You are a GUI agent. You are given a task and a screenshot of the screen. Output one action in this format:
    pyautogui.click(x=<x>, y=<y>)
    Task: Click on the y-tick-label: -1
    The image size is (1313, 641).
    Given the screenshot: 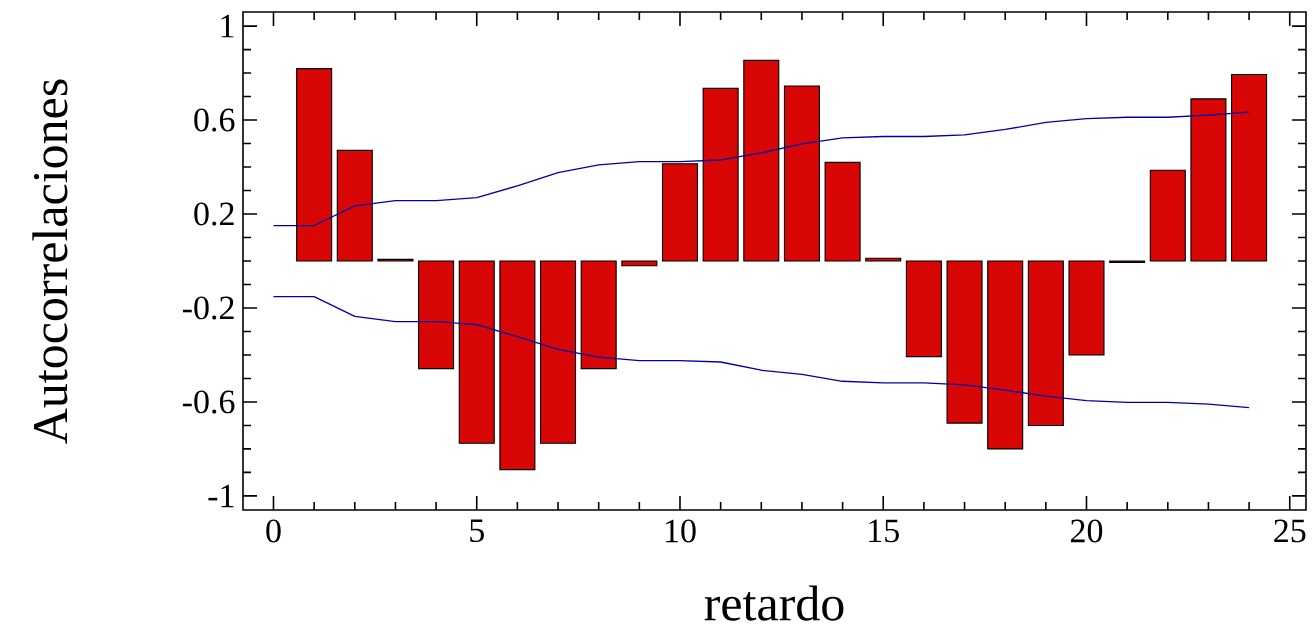 What is the action you would take?
    pyautogui.click(x=221, y=496)
    